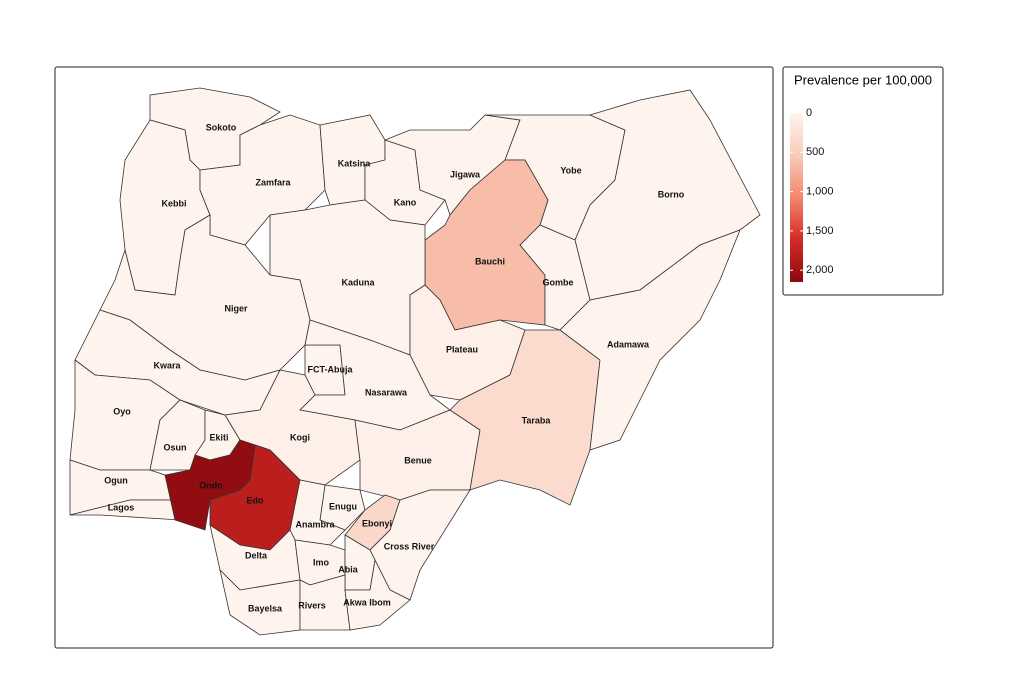 Image resolution: width=1028 pixels, height=681 pixels. What do you see at coordinates (537, 420) in the screenshot?
I see `state-label: Taraba` at bounding box center [537, 420].